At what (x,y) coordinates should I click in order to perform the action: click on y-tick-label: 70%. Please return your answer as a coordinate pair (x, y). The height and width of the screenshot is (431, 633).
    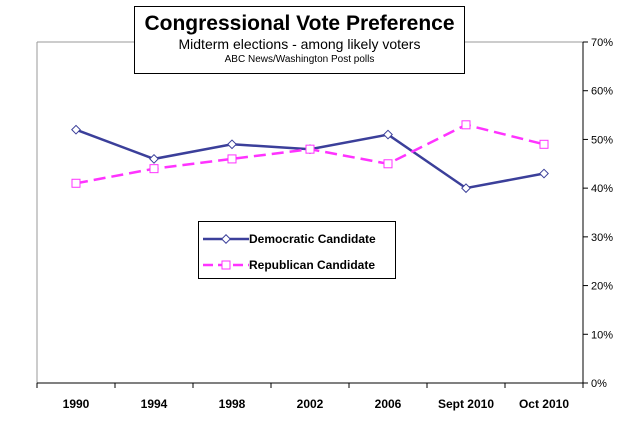
    Looking at the image, I should click on (602, 43).